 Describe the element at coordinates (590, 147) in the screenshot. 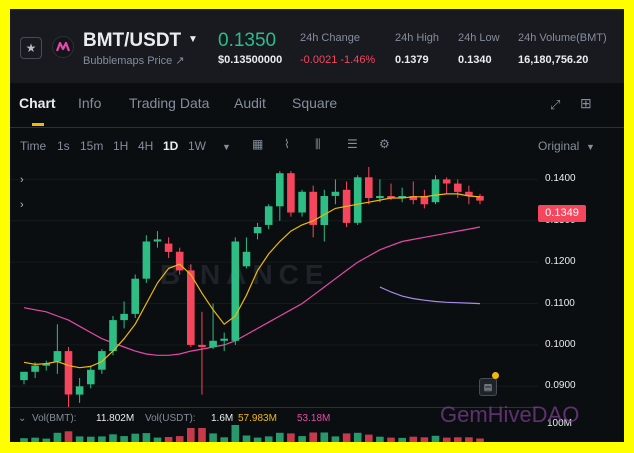

I see `view-mode-caret-icon: ▼` at that location.